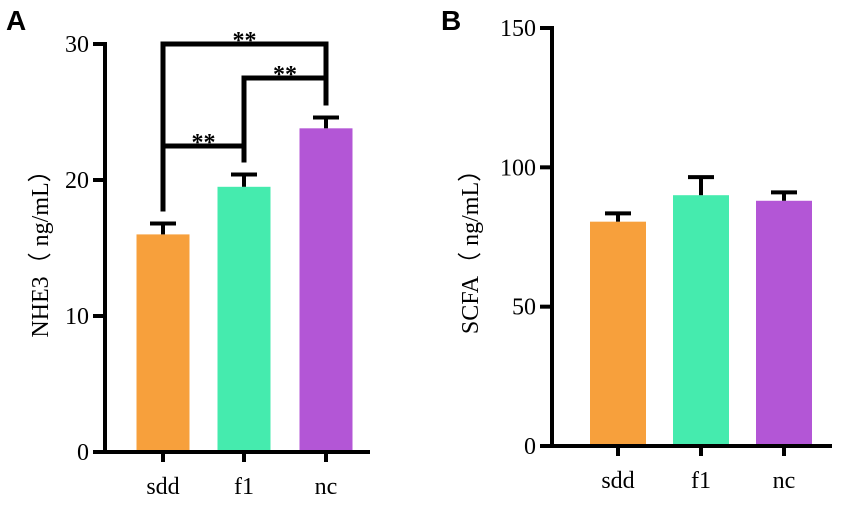 Image resolution: width=851 pixels, height=509 pixels. I want to click on y-axis-title: SCFA（ ng/mL）, so click(471, 246).